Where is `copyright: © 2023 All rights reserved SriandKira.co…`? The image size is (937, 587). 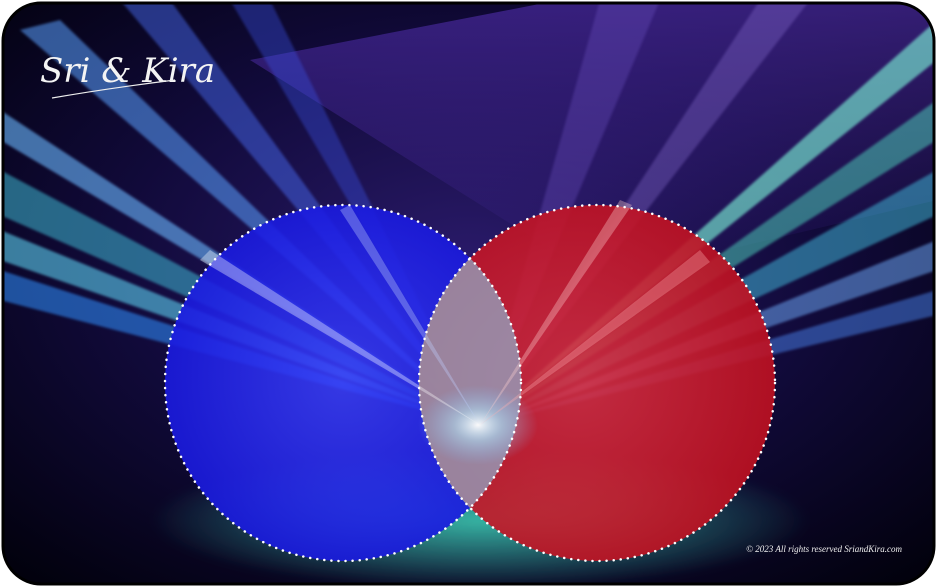 copyright: © 2023 All rights reserved SriandKira.co… is located at coordinates (824, 549).